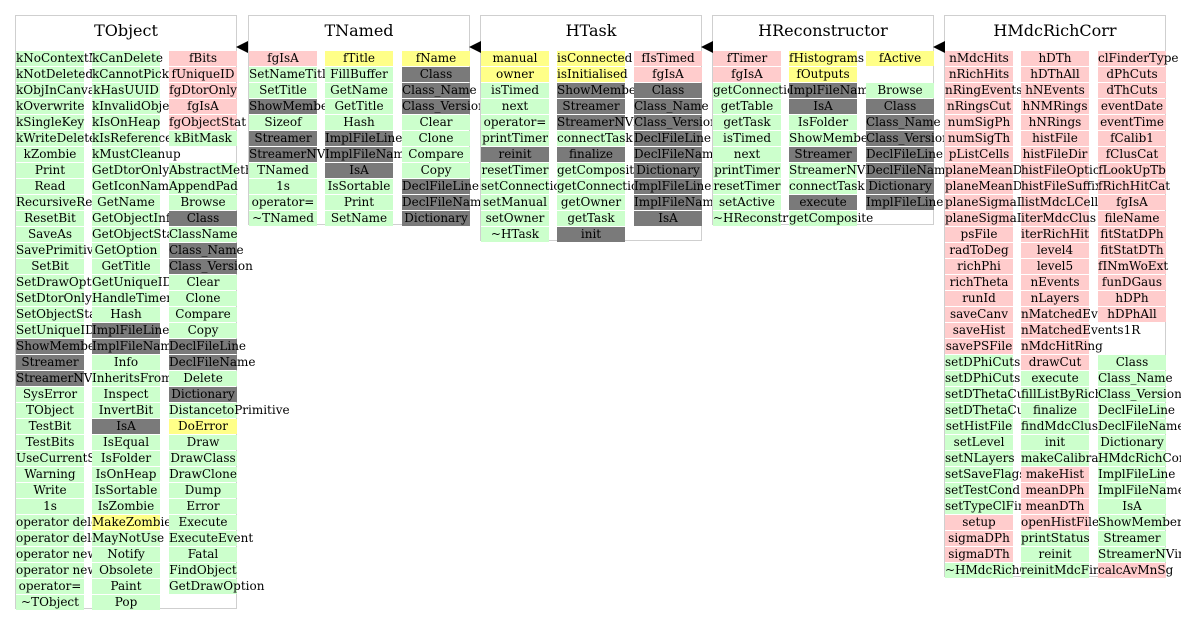  I want to click on member-item: next, so click(515, 106).